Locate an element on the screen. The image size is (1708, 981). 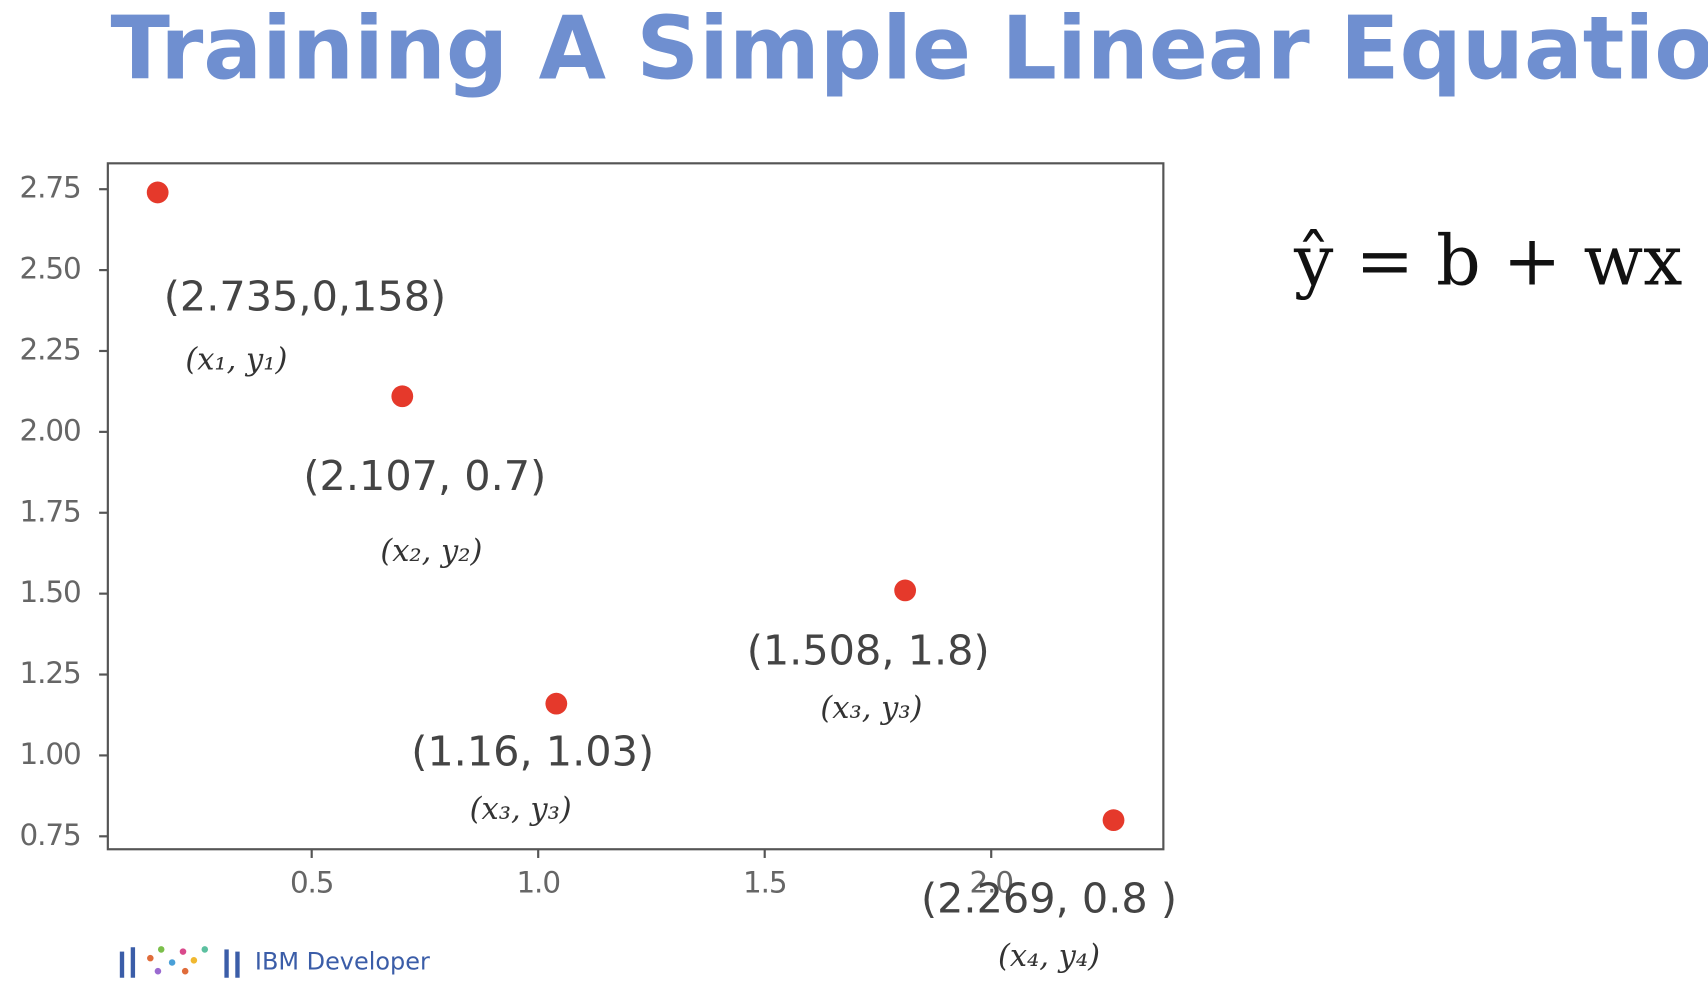
point-symbol: (x₂, y₂) is located at coordinates (431, 551).